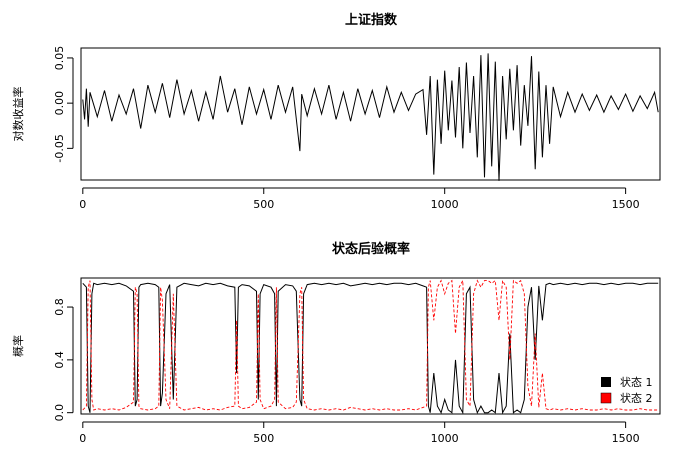  I want to click on y-tick-label: 0.0, so click(59, 413).